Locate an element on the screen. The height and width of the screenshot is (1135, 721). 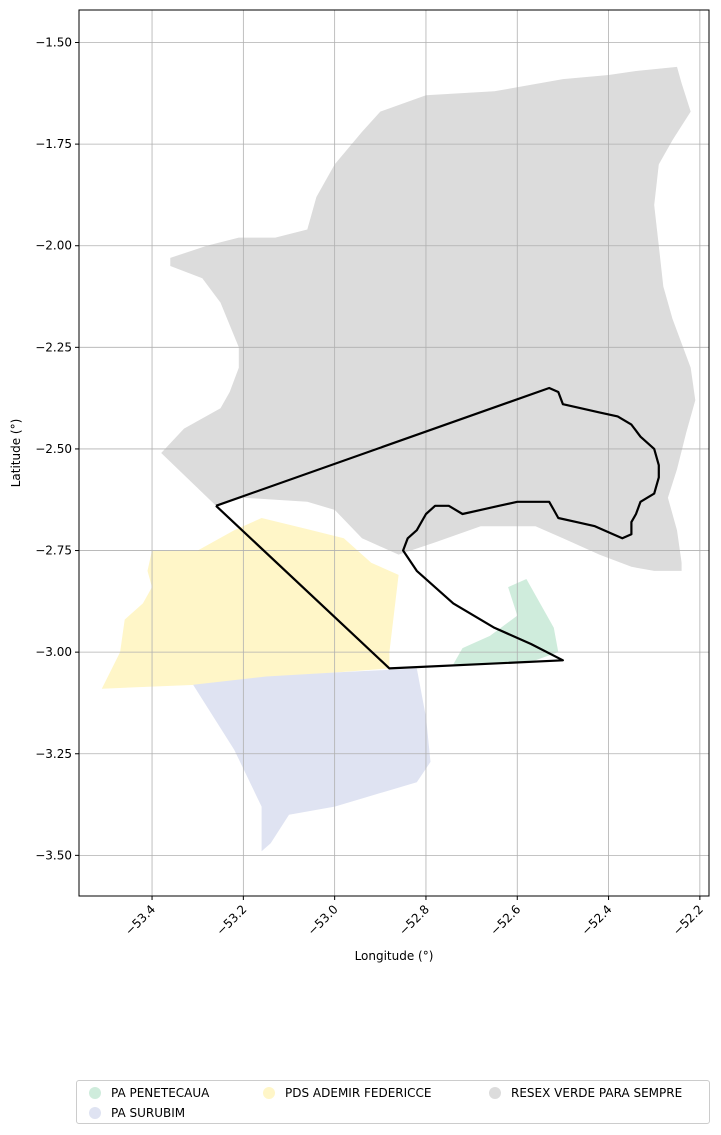
legend-item-resex: RESEX VERDE PARA SEMPRE is located at coordinates (585, 1093).